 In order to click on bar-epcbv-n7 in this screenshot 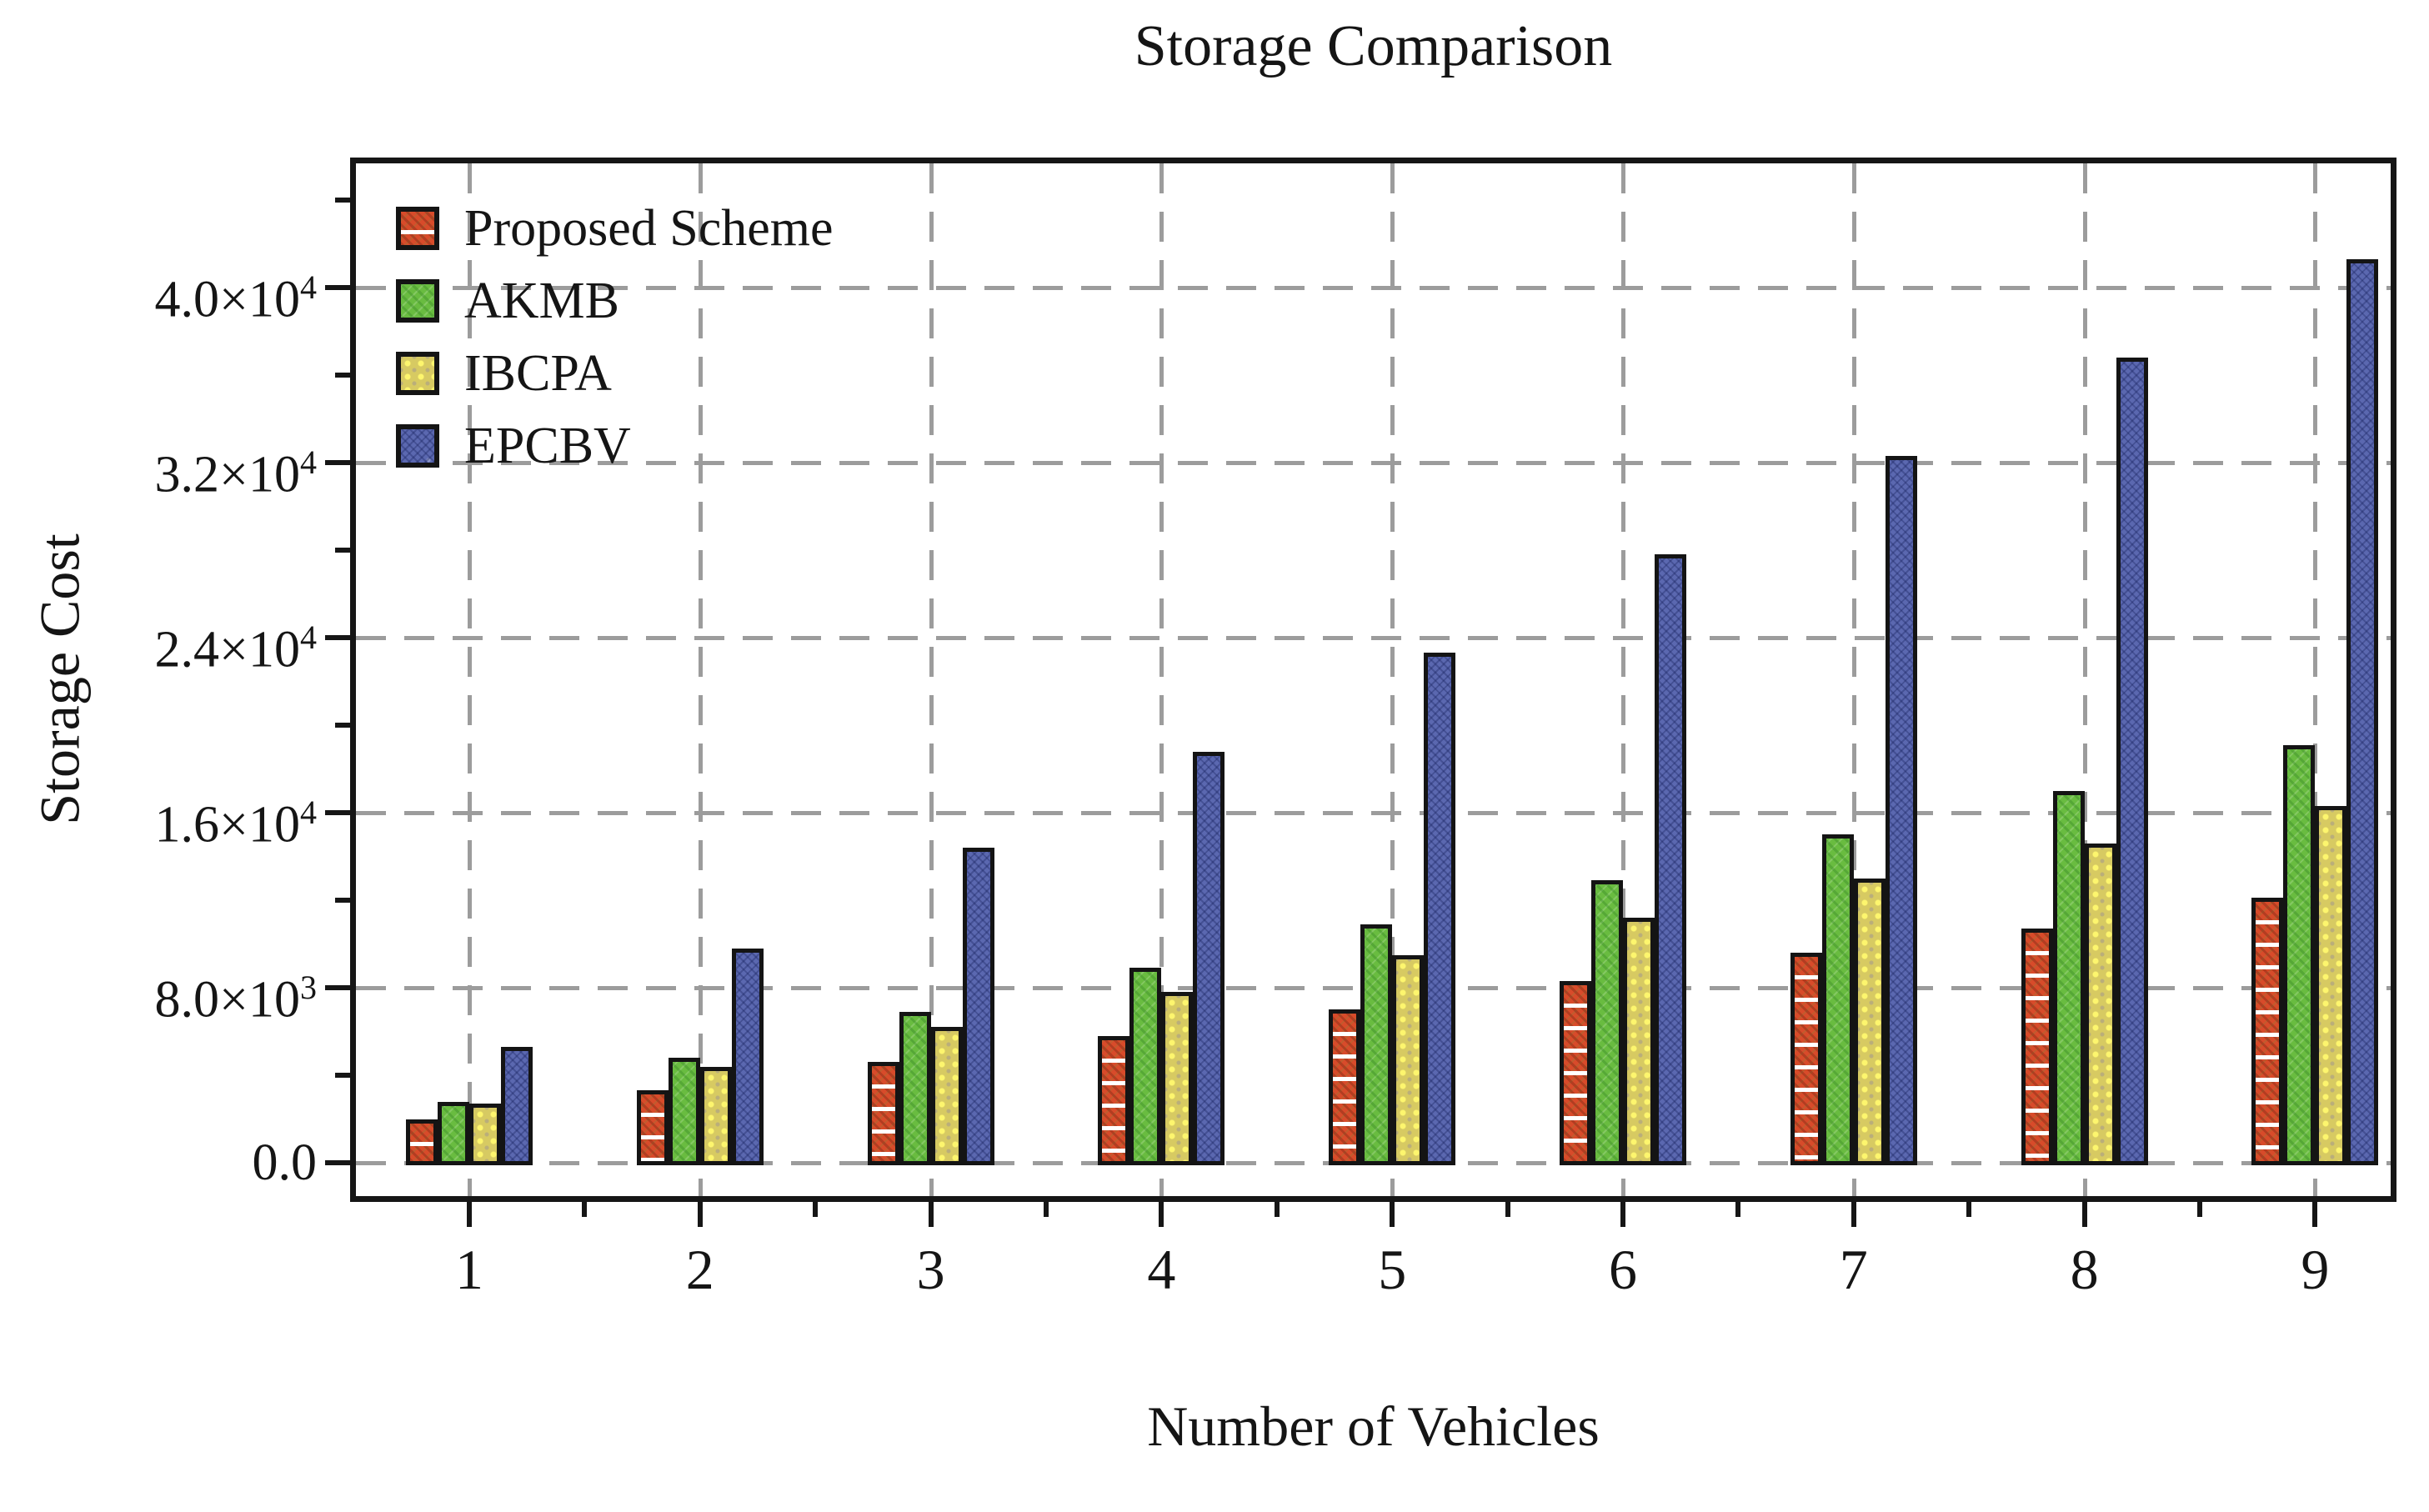, I will do `click(1901, 811)`.